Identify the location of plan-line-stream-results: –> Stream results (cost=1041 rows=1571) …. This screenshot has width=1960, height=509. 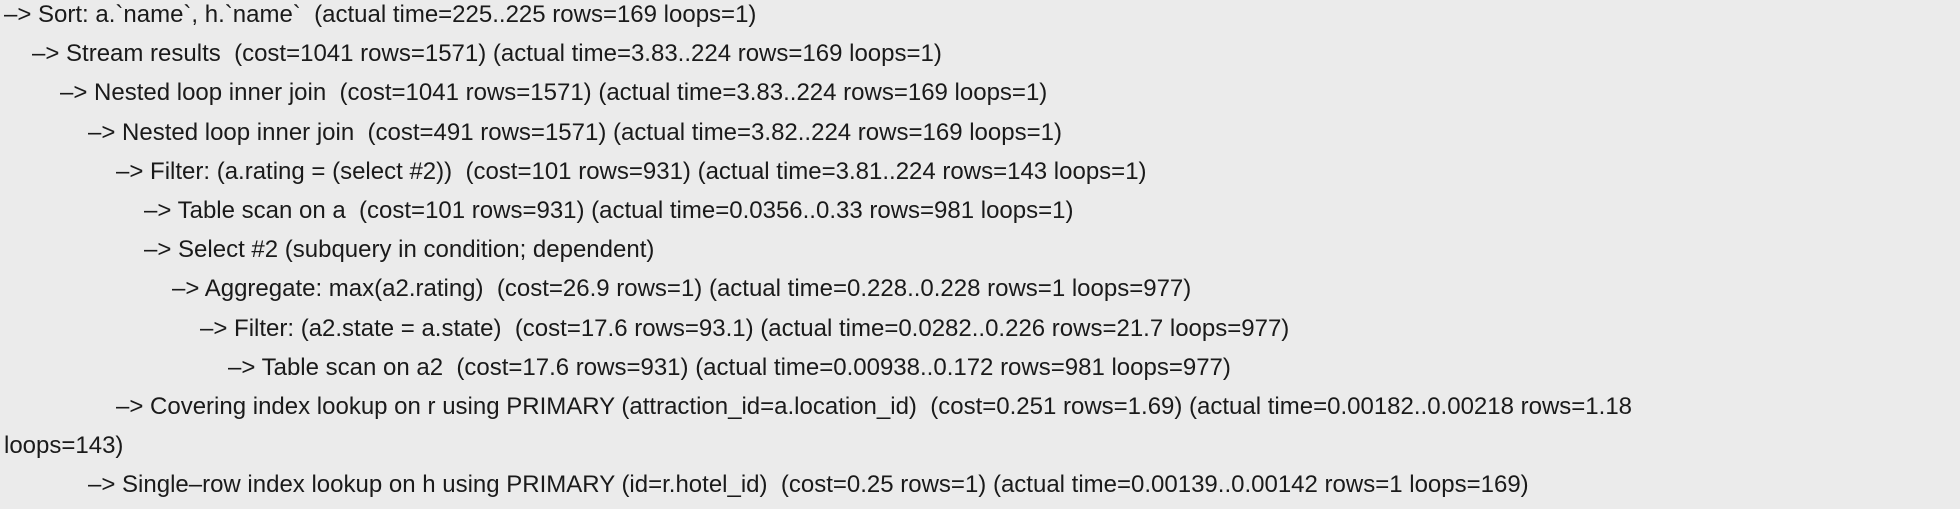
(487, 54).